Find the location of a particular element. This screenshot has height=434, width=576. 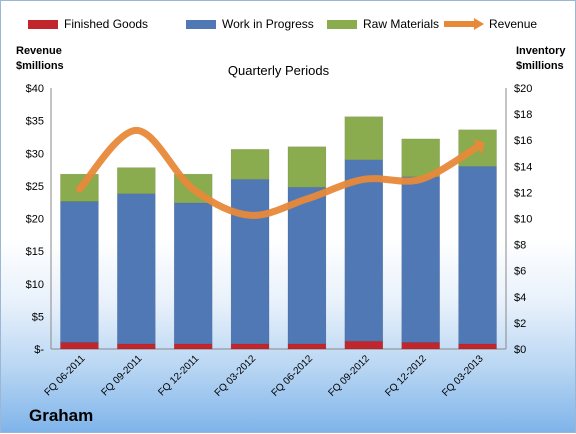

x-tick-label: FQ 06-2012 is located at coordinates (293, 376).